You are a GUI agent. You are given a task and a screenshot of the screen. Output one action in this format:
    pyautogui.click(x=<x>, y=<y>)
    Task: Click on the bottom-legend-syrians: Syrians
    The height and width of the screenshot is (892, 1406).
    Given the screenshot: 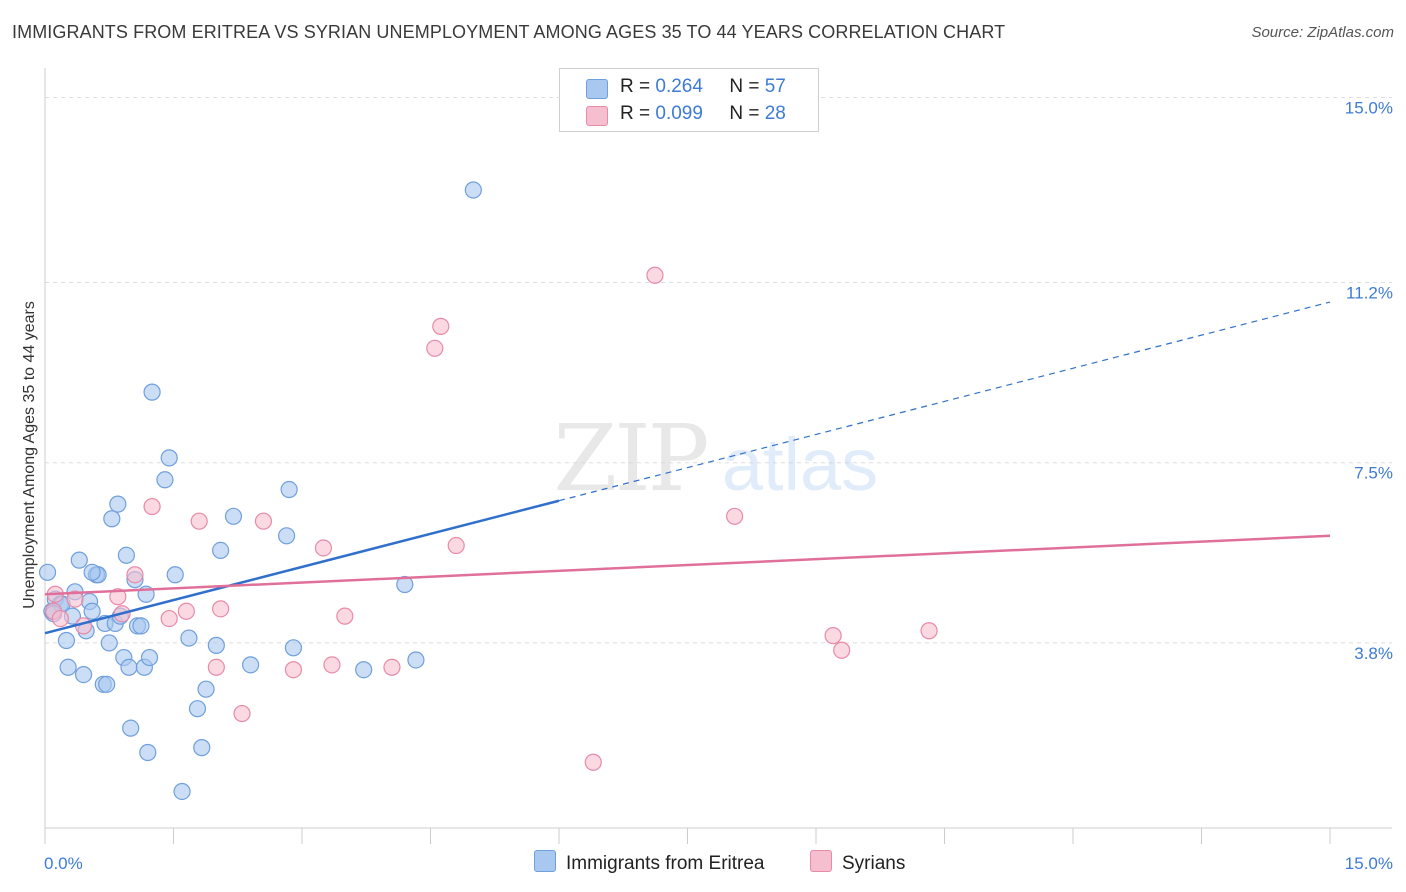 What is the action you would take?
    pyautogui.click(x=857, y=862)
    